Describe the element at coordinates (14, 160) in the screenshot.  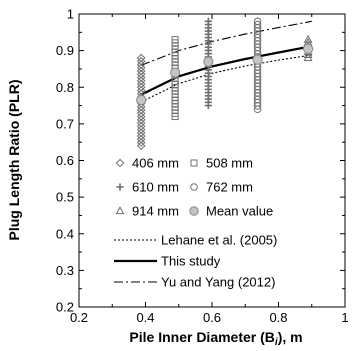
I see `y-axis-title: Plug Length Ratio (PLR)` at that location.